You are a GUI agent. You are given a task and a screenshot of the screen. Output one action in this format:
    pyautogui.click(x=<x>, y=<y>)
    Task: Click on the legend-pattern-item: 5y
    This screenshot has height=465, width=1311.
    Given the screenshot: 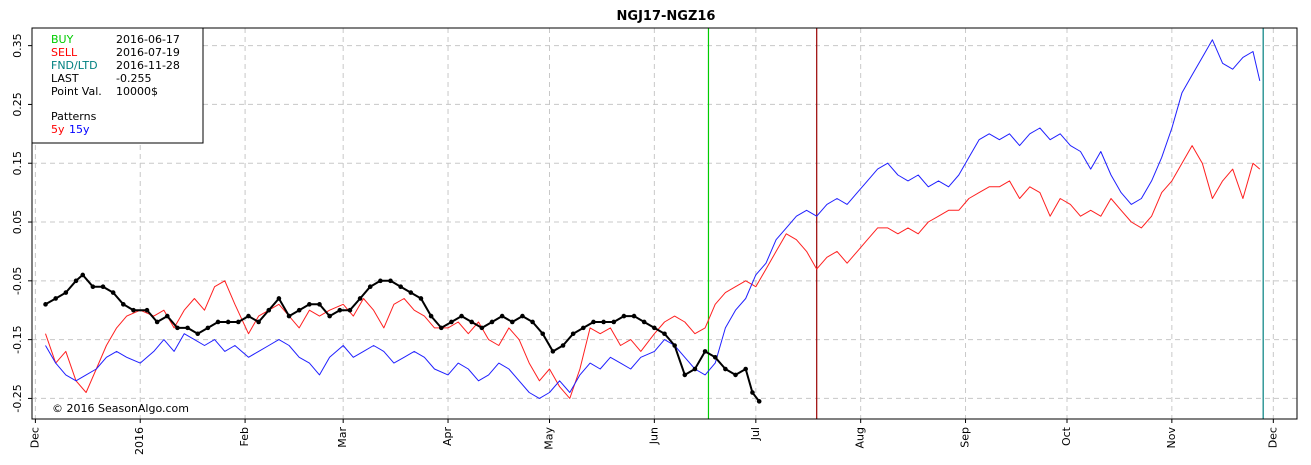 What is the action you would take?
    pyautogui.click(x=58, y=129)
    